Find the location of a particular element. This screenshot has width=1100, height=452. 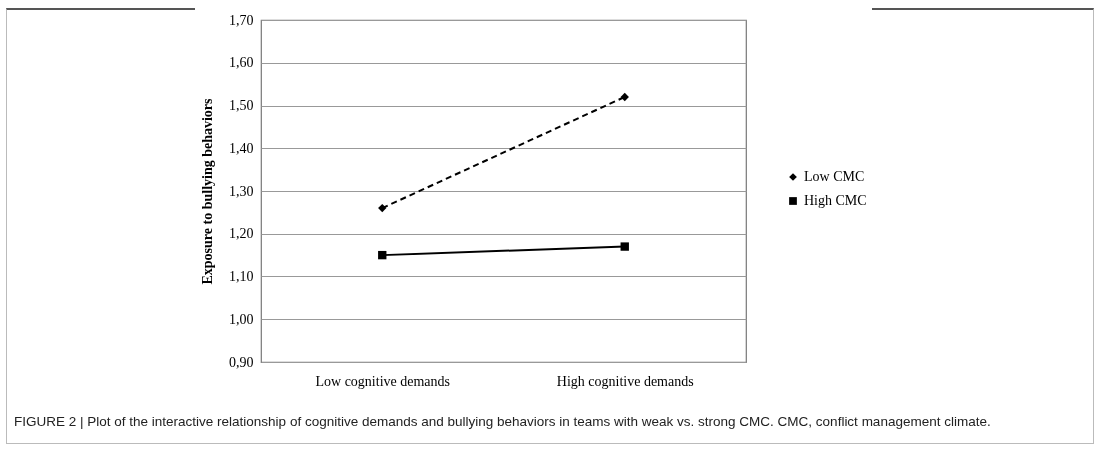

legend-label: Low CMC is located at coordinates (834, 176).